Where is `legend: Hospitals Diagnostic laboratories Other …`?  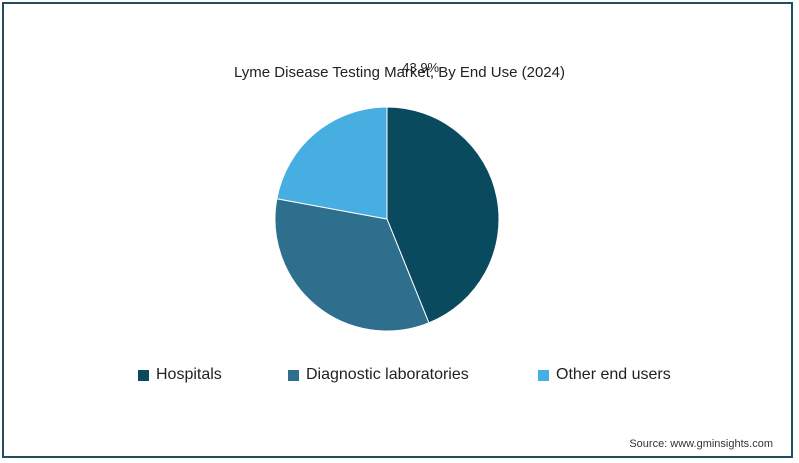 legend: Hospitals Diagnostic laboratories Other … is located at coordinates (399, 377).